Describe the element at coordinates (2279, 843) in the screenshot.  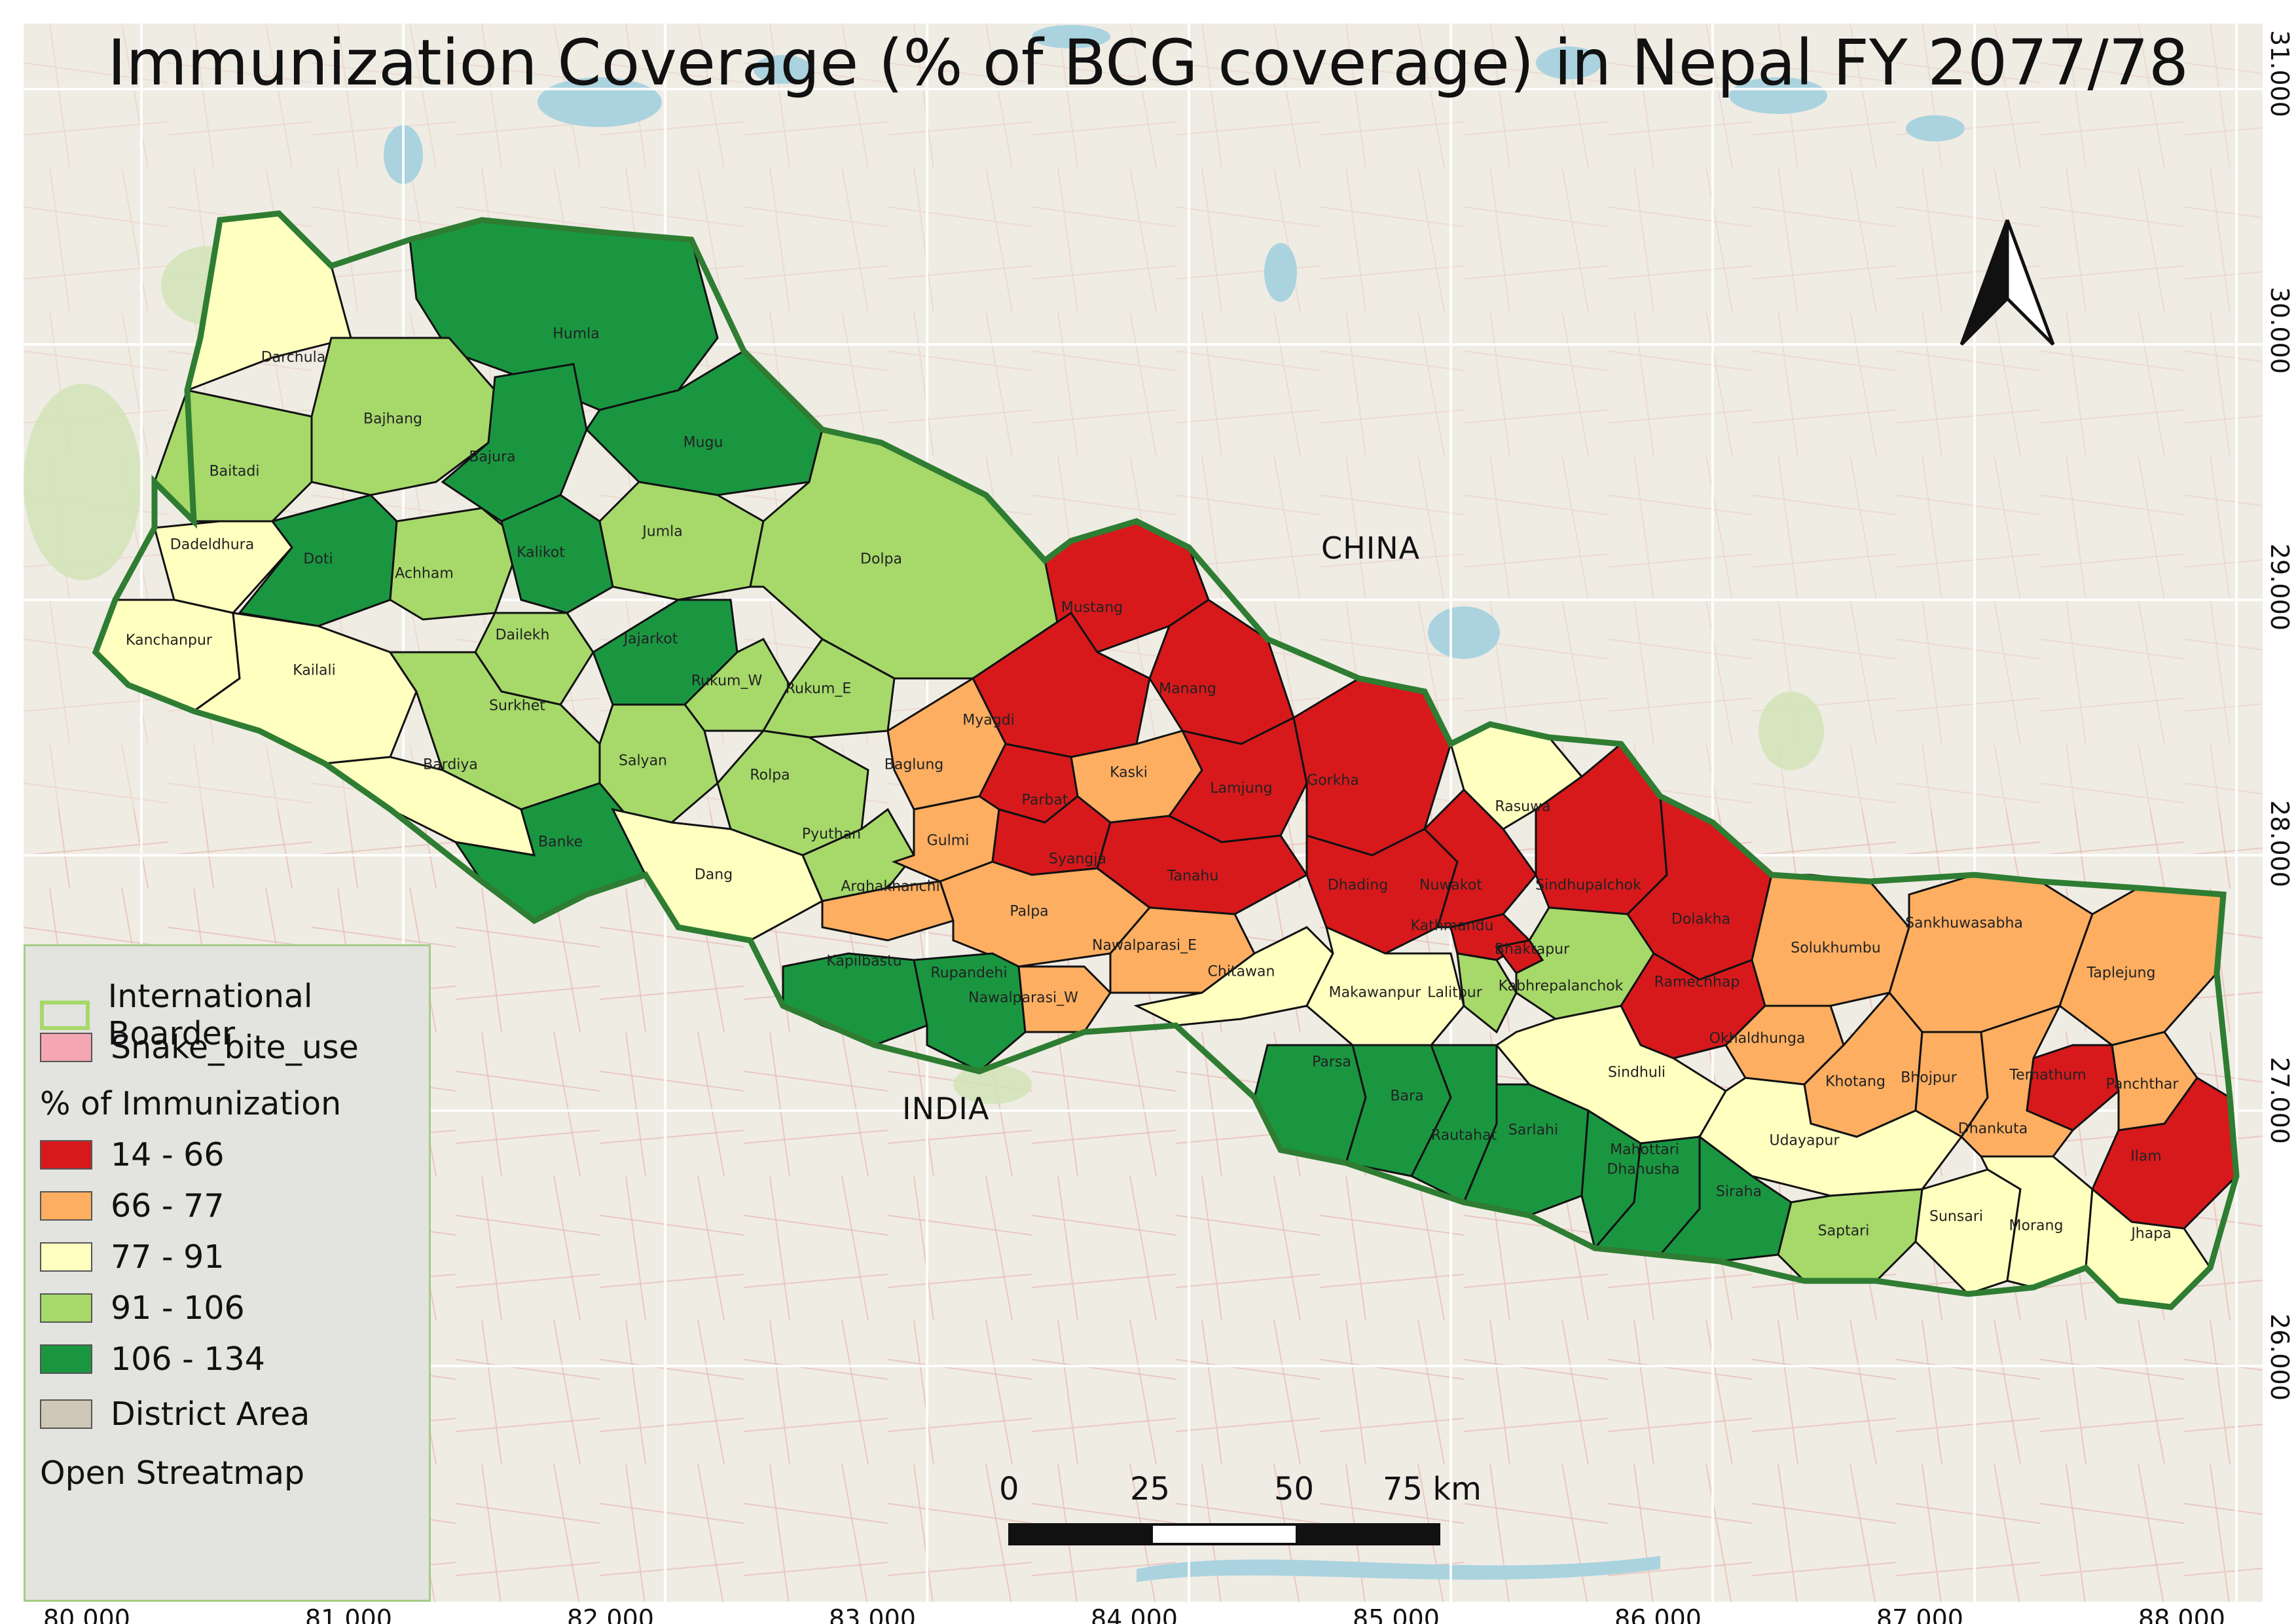
I see `latitude-label: 28.000` at that location.